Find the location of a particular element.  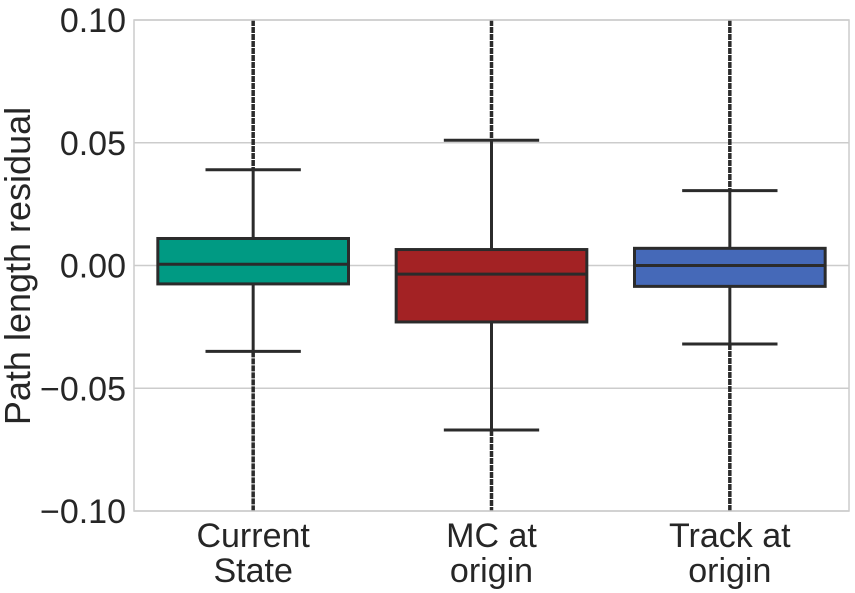

x-category-label-2-line-0: Track at is located at coordinates (730, 536).